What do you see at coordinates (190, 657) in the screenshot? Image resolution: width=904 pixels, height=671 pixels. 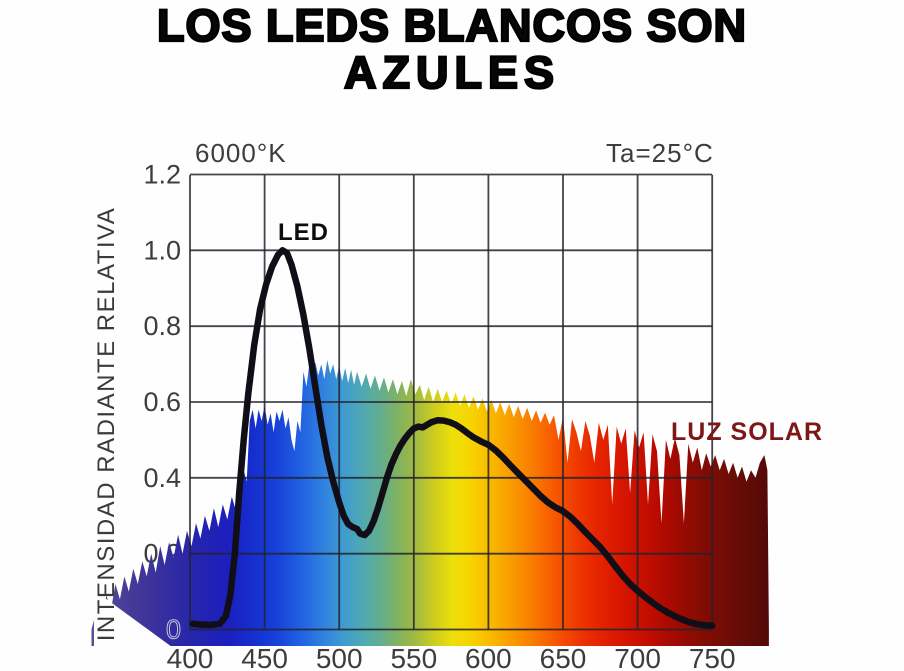 I see `x-tick-label: 400` at bounding box center [190, 657].